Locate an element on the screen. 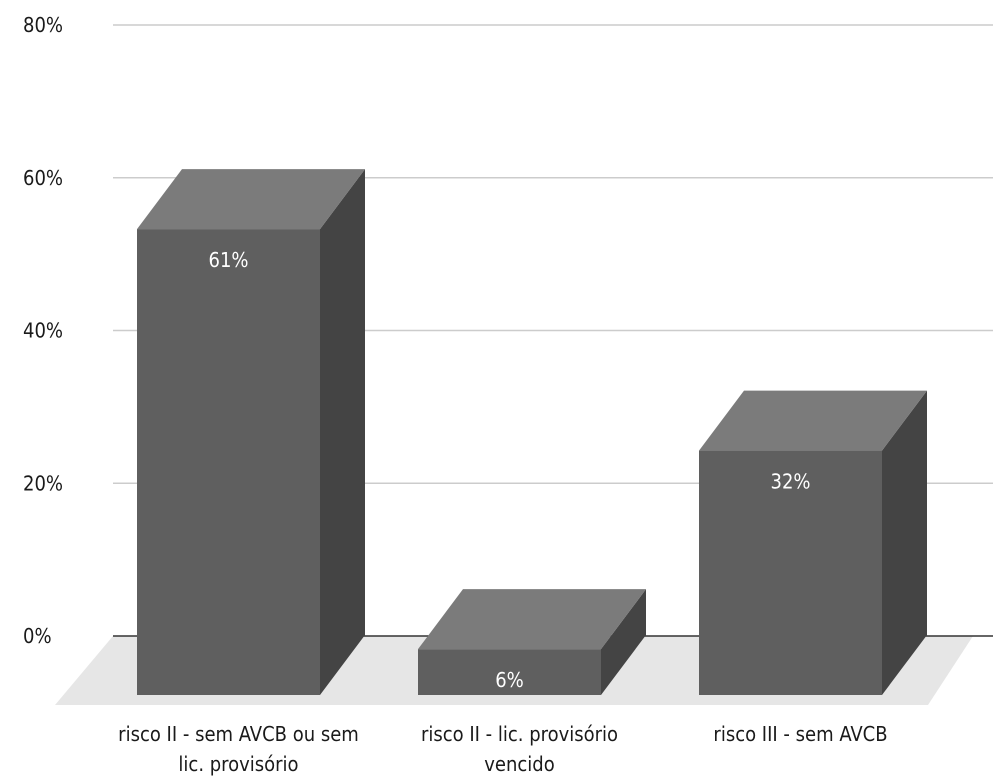 The image size is (993, 778). y-tick-label: 80% is located at coordinates (43, 25).